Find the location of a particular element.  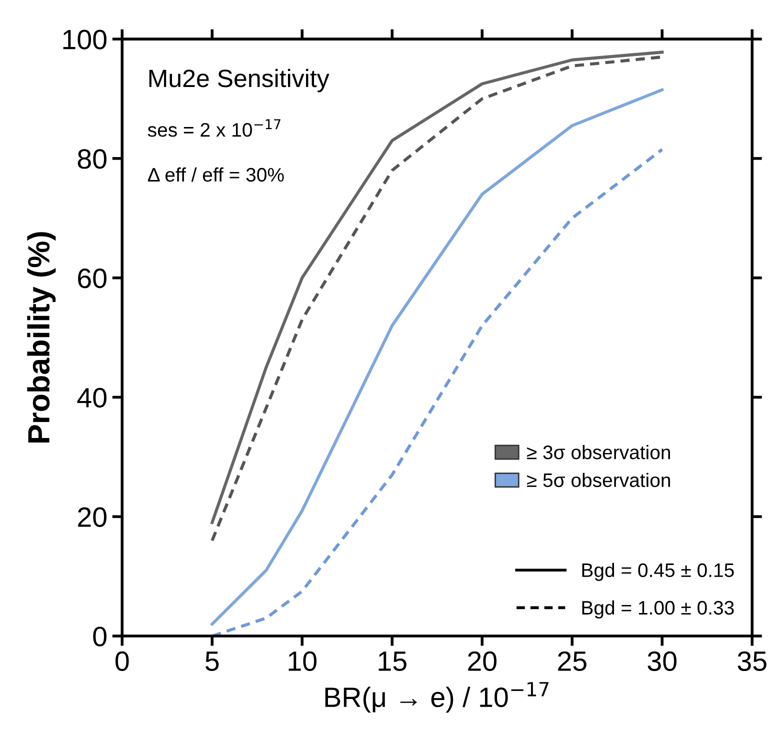

legend-label: ≥ 3σ observation is located at coordinates (598, 452).